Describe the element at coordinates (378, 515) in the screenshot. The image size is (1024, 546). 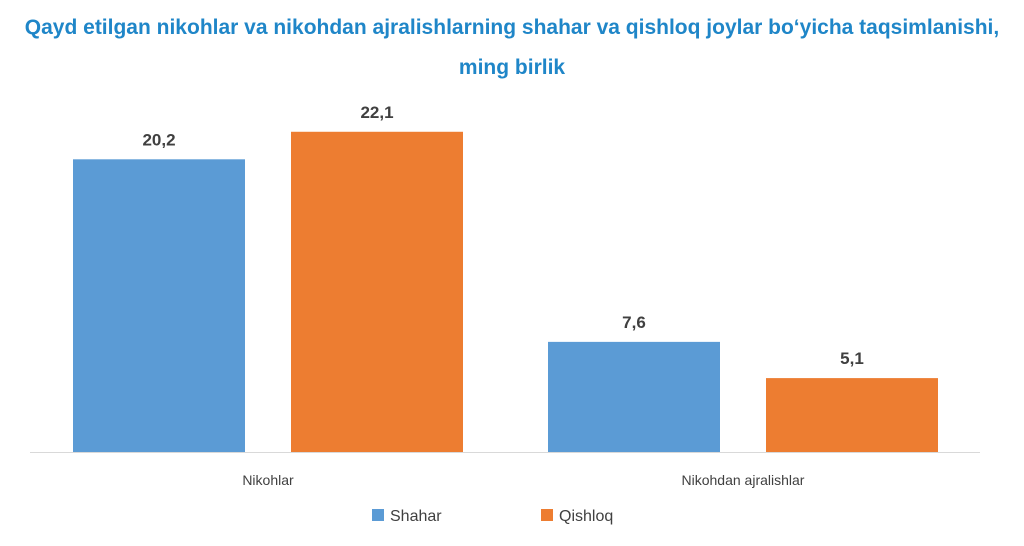
I see `legend-swatch-shahar` at that location.